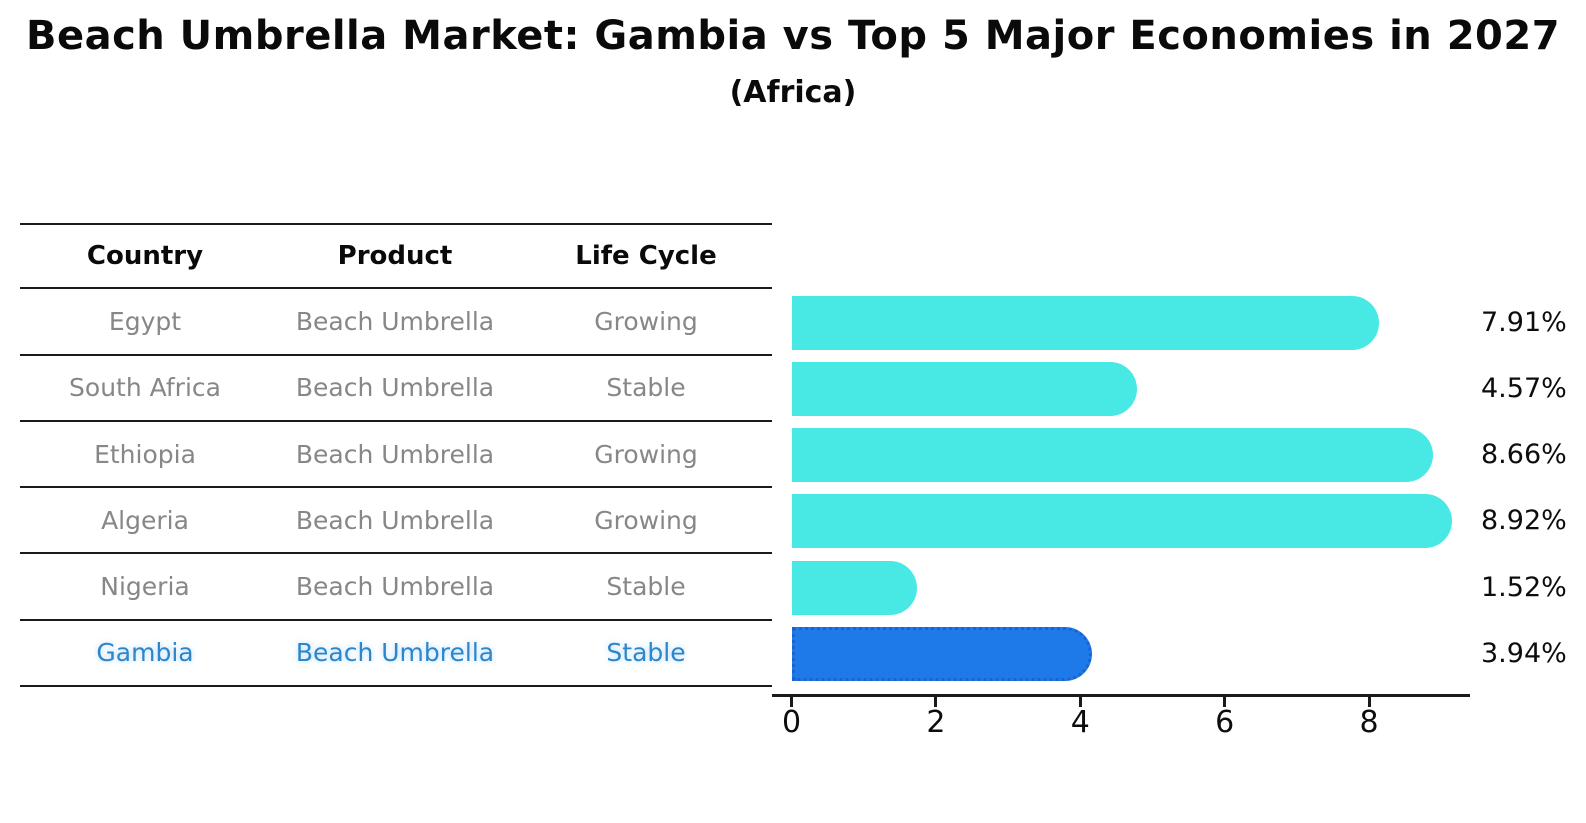 The height and width of the screenshot is (823, 1586). Describe the element at coordinates (1080, 722) in the screenshot. I see `x-axis-tick-label: 4` at that location.